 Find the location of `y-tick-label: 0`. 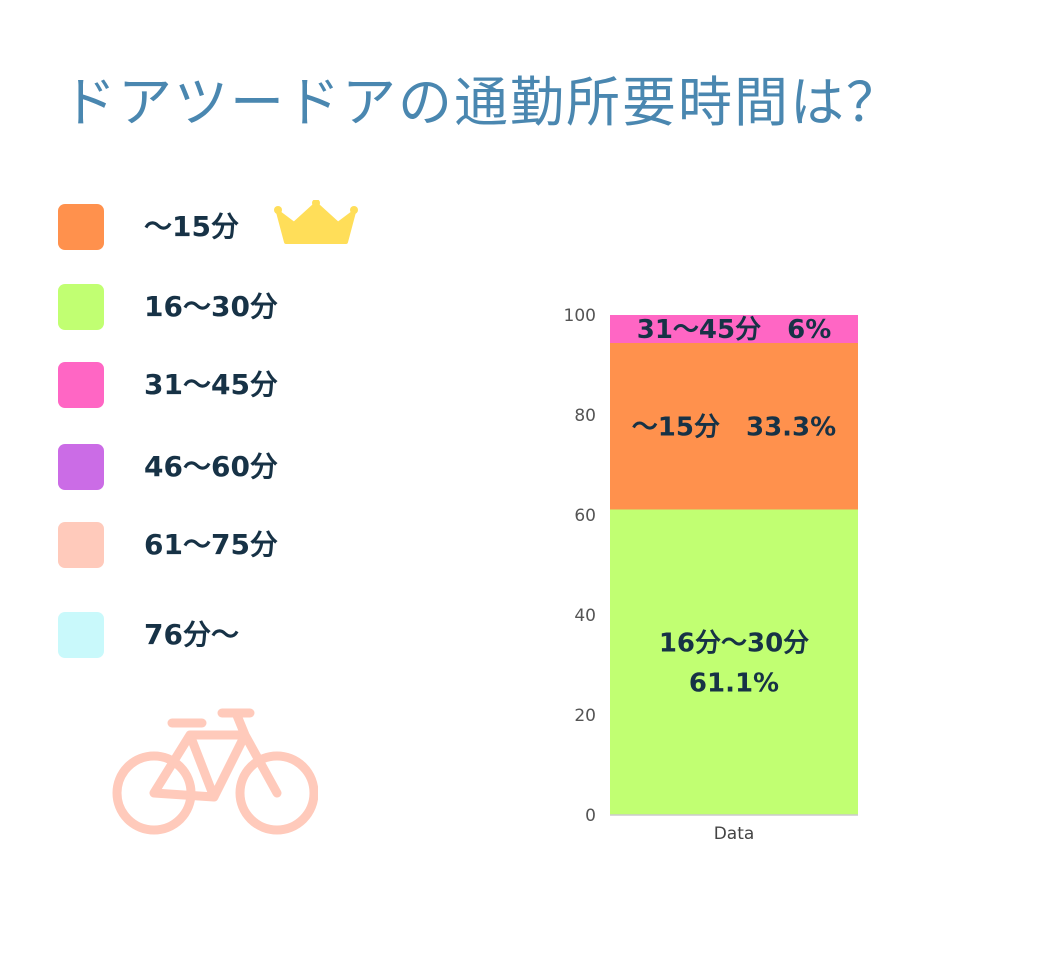

y-tick-label: 0 is located at coordinates (590, 816).